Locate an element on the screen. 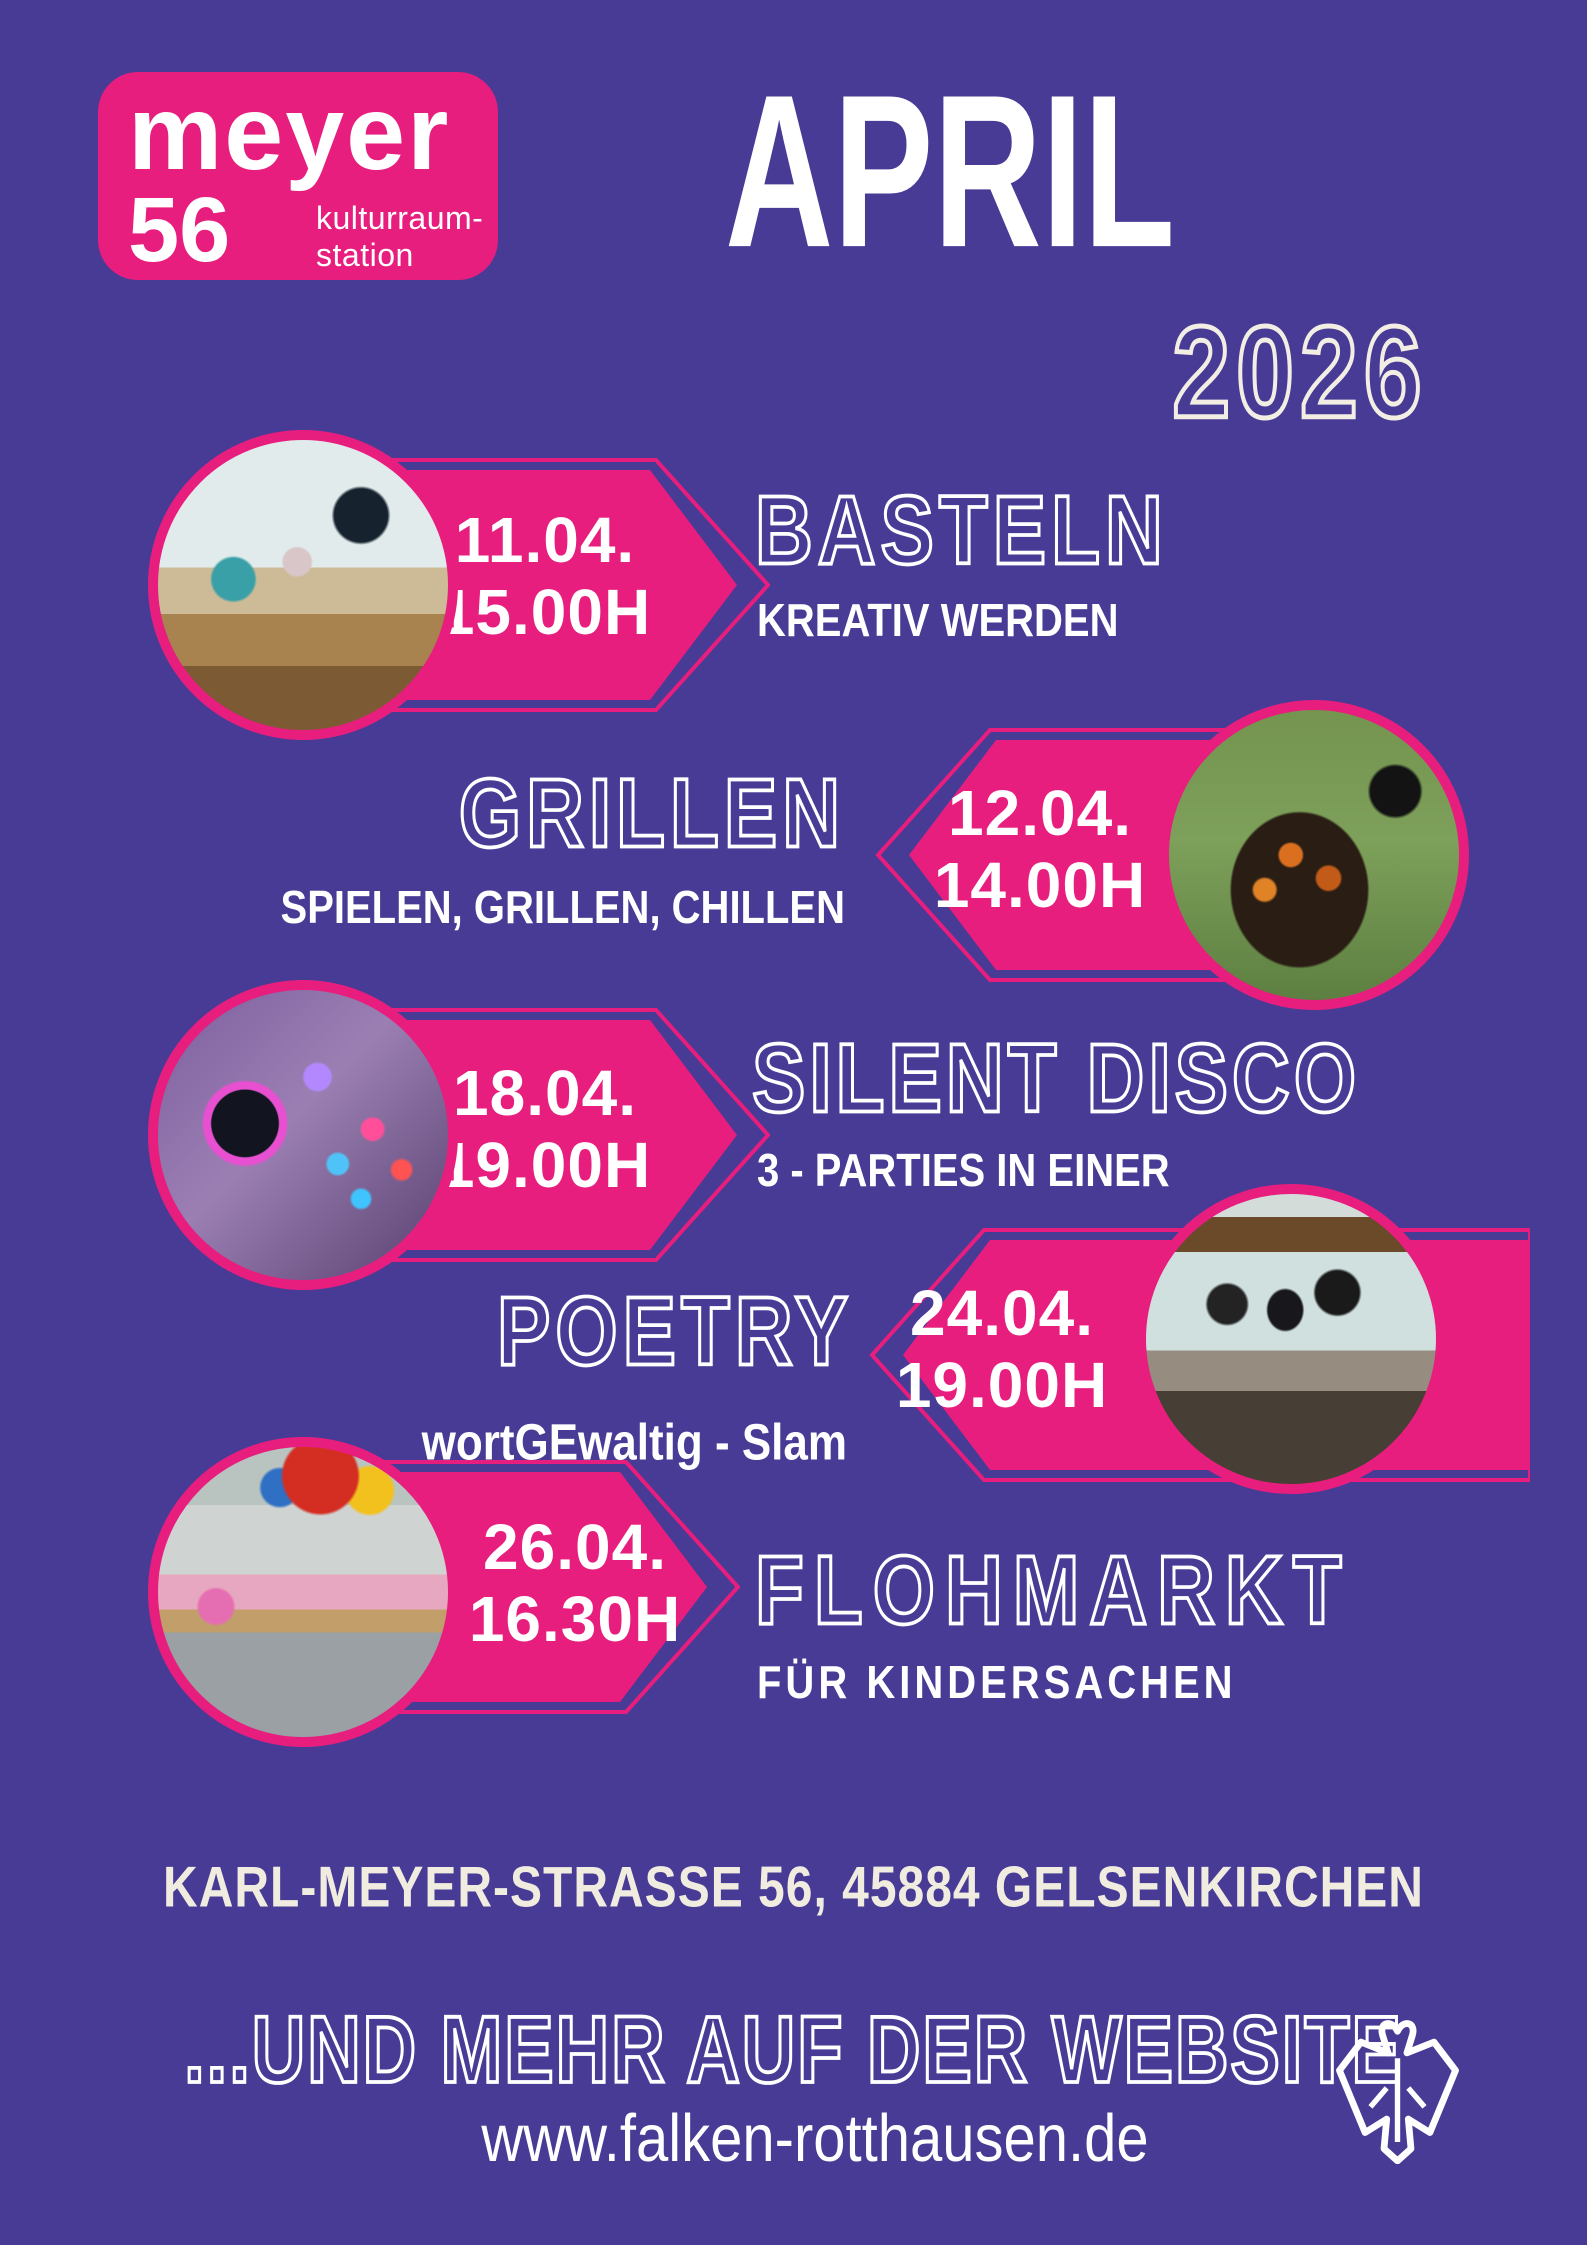  meyer56-logo: meyer 56 kulturraum- station is located at coordinates (298, 176).